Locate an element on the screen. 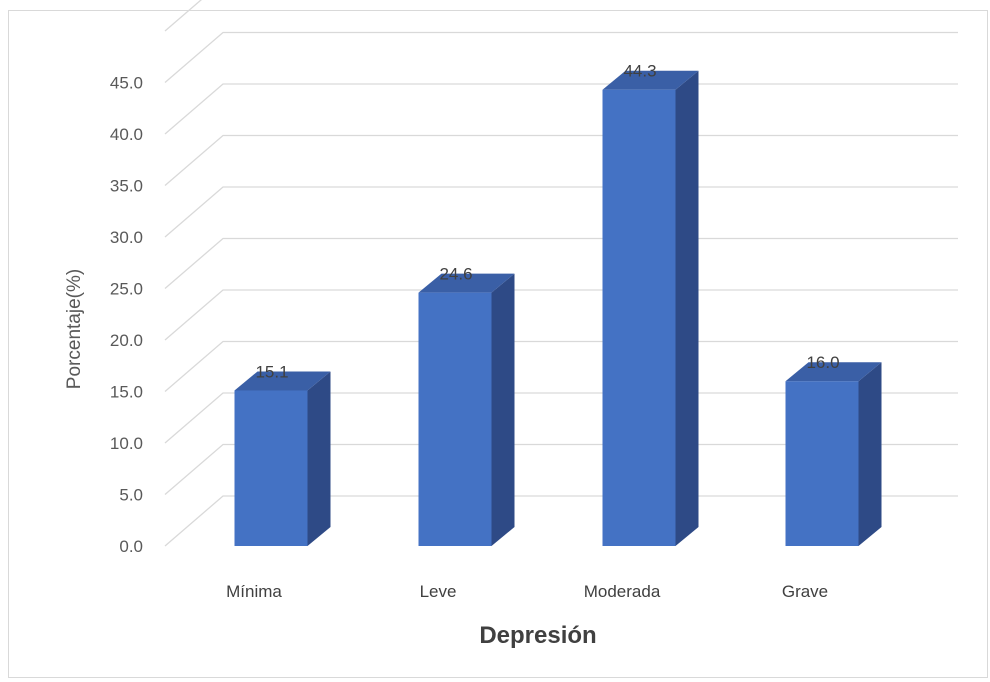  x-axis-categories: Mínima Leve Moderada Grave is located at coordinates (527, 591).